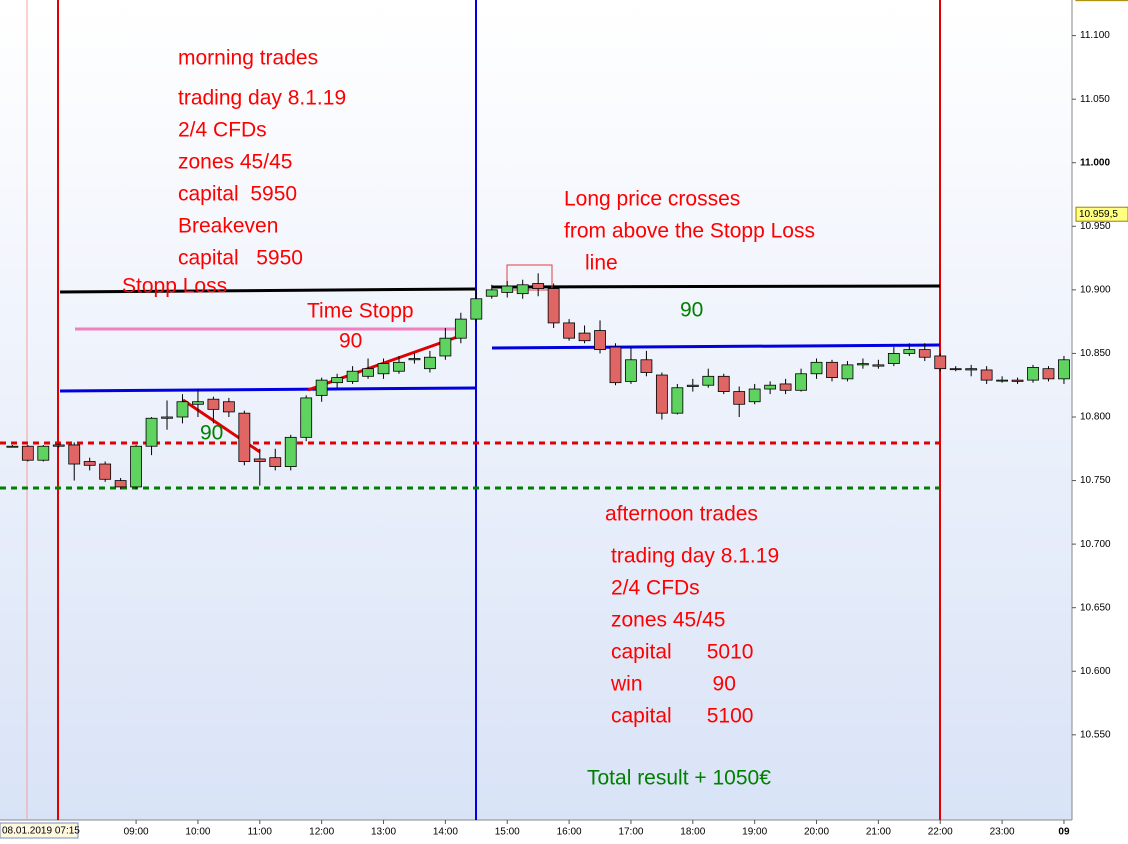  Describe the element at coordinates (816, 832) in the screenshot. I see `x-tick-label: 20:00` at that location.